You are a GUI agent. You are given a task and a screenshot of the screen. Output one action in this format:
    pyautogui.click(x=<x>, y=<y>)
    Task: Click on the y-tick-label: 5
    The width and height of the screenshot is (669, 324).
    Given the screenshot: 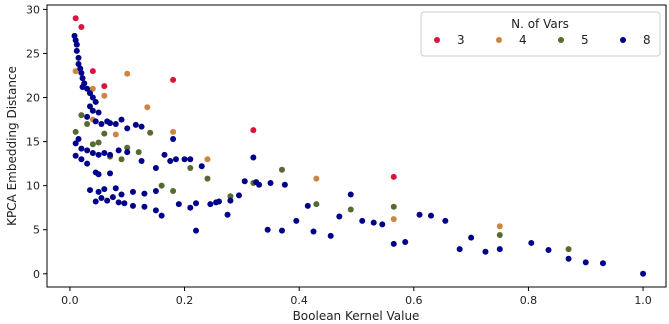 What is the action you would take?
    pyautogui.click(x=36, y=230)
    